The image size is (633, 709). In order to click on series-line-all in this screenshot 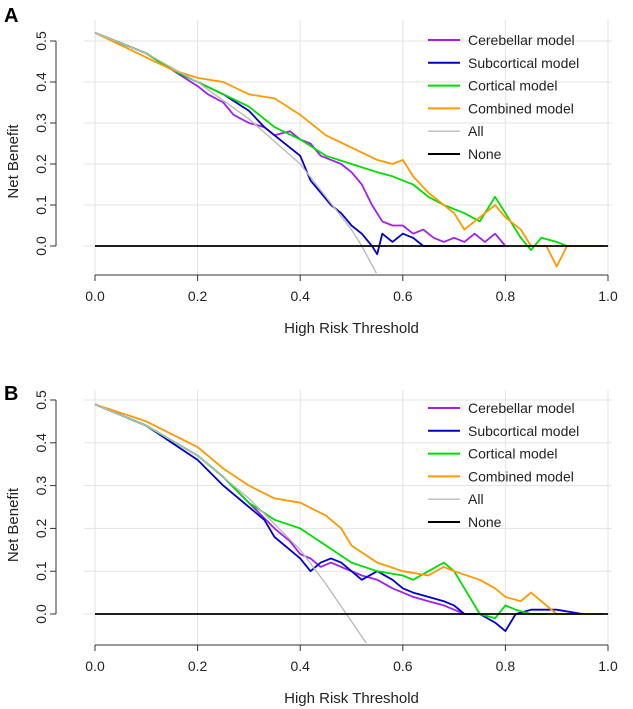, I will do `click(231, 523)`.